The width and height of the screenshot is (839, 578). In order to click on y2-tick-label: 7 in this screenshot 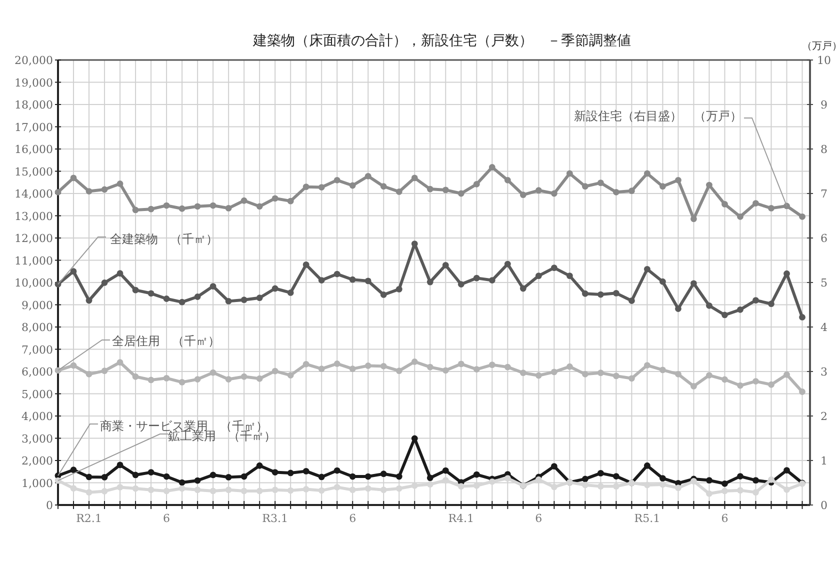, I will do `click(824, 194)`.